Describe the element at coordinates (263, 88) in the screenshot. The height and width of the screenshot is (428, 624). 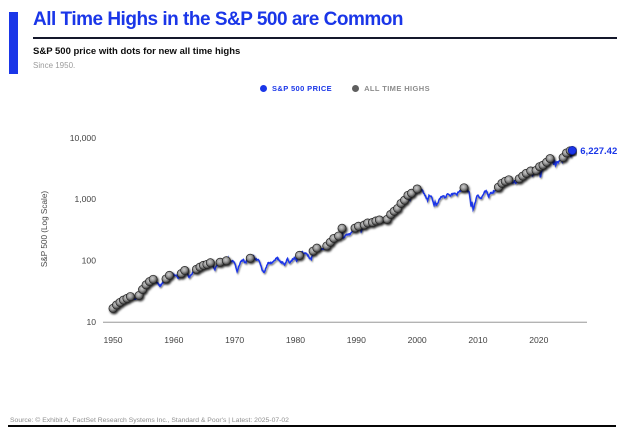
I see `sp500-price-dot-icon` at that location.